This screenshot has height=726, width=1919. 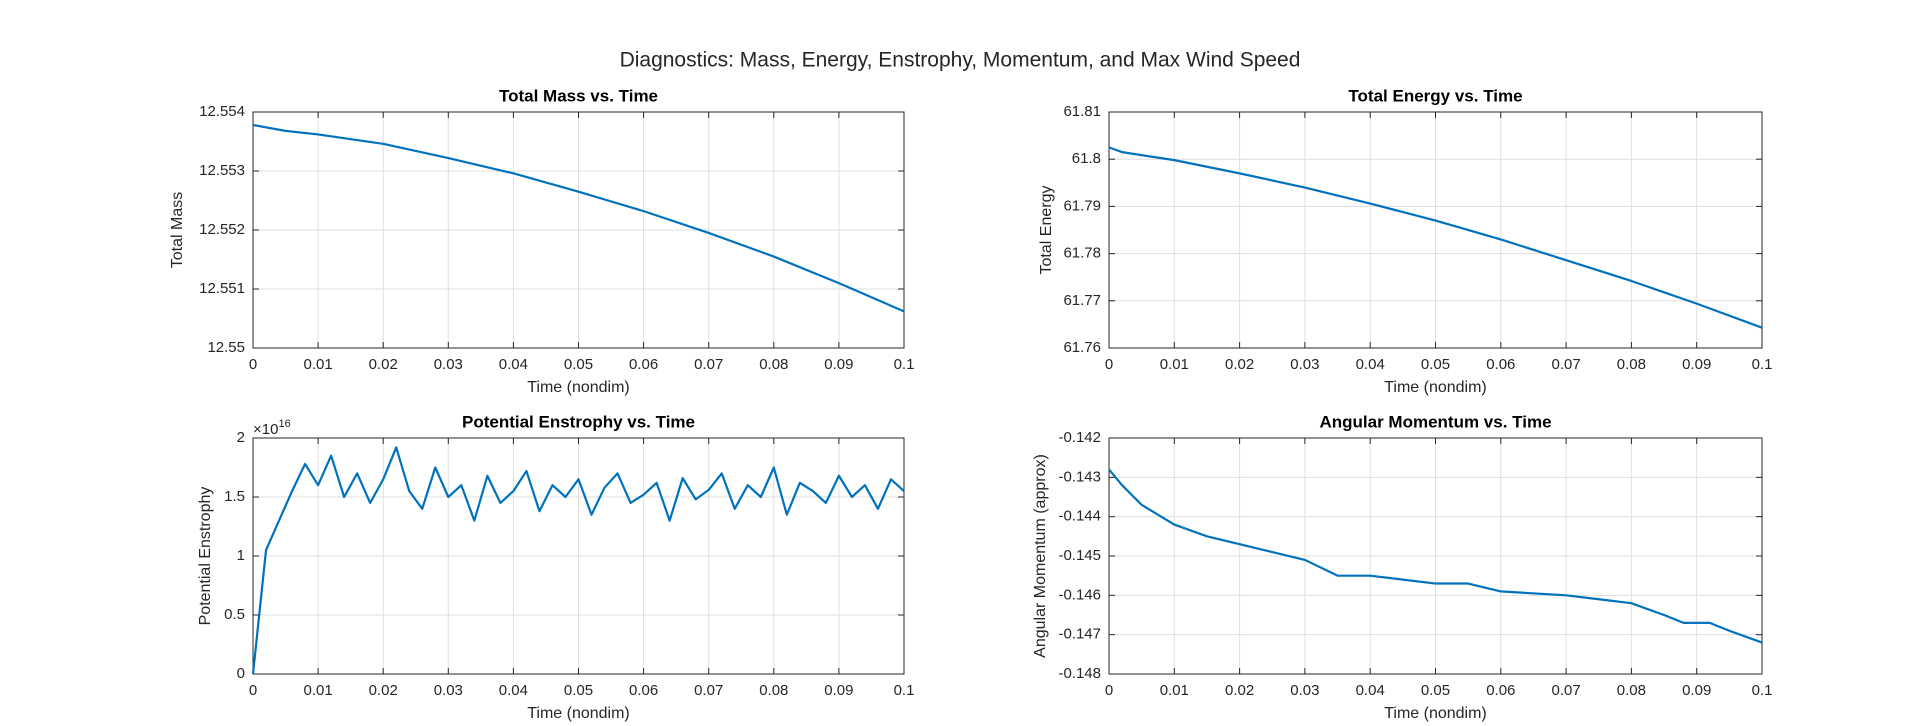 I want to click on y-tick-label: 12.554, so click(x=222, y=111).